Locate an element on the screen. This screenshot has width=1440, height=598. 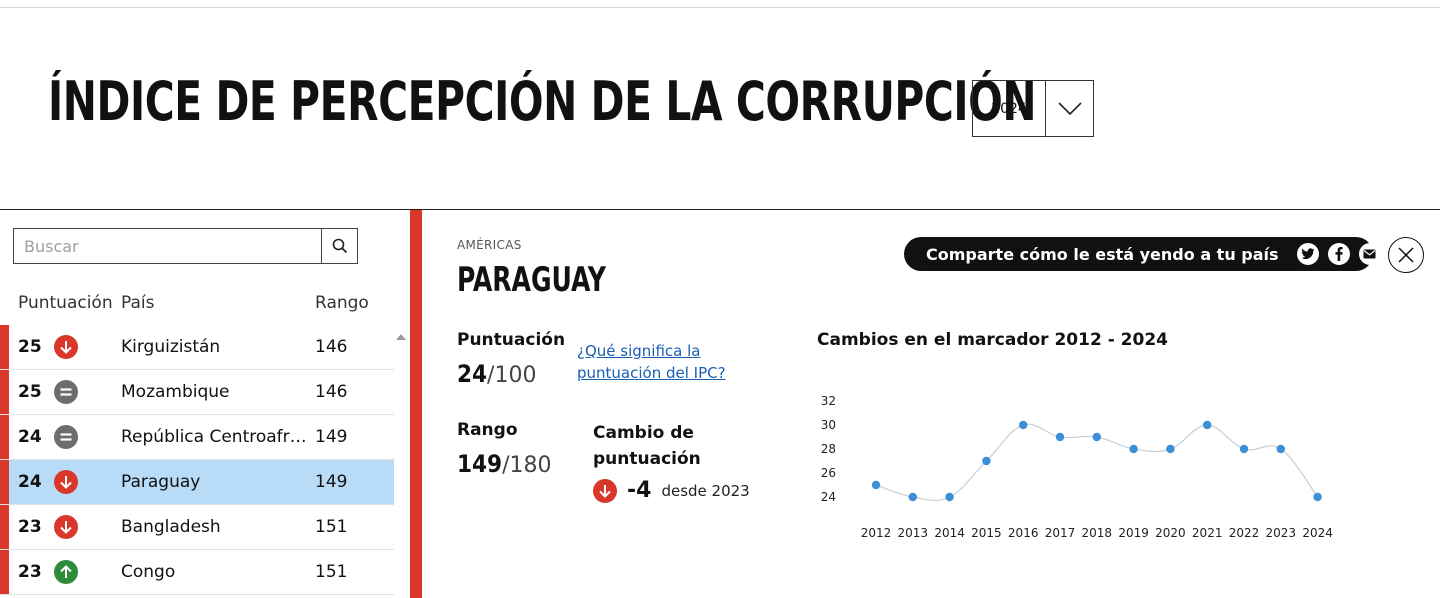
country-title: PARAGUAY is located at coordinates (531, 280).